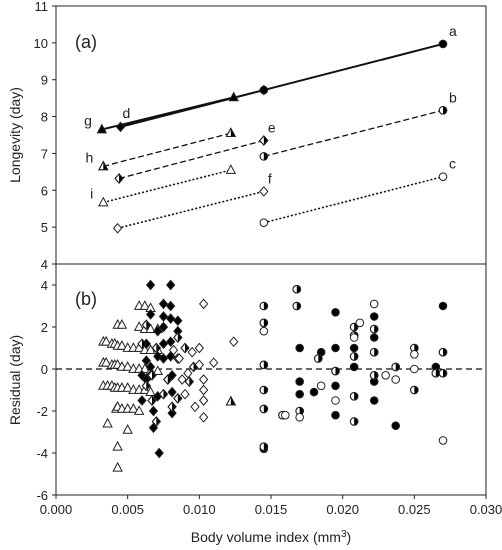 The image size is (502, 550). What do you see at coordinates (56, 509) in the screenshot?
I see `x-tick-label: 0.000` at bounding box center [56, 509].